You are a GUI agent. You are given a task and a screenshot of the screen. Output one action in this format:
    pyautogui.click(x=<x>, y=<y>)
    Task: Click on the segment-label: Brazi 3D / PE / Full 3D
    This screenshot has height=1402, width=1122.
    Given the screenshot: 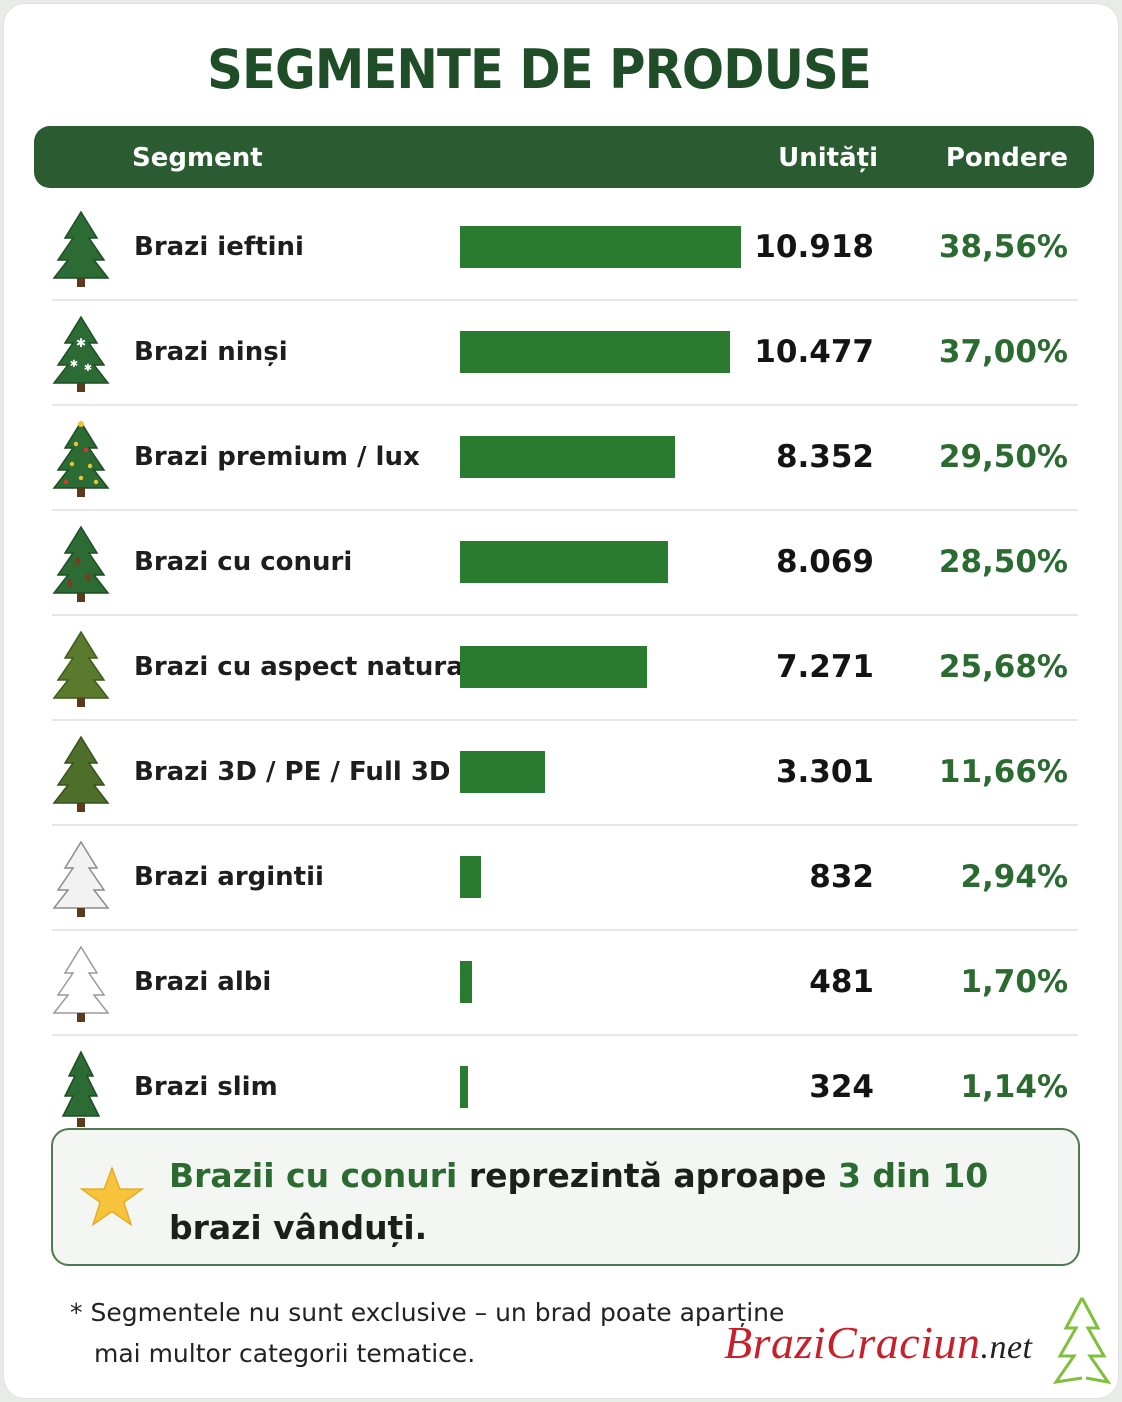 What is the action you would take?
    pyautogui.click(x=292, y=772)
    